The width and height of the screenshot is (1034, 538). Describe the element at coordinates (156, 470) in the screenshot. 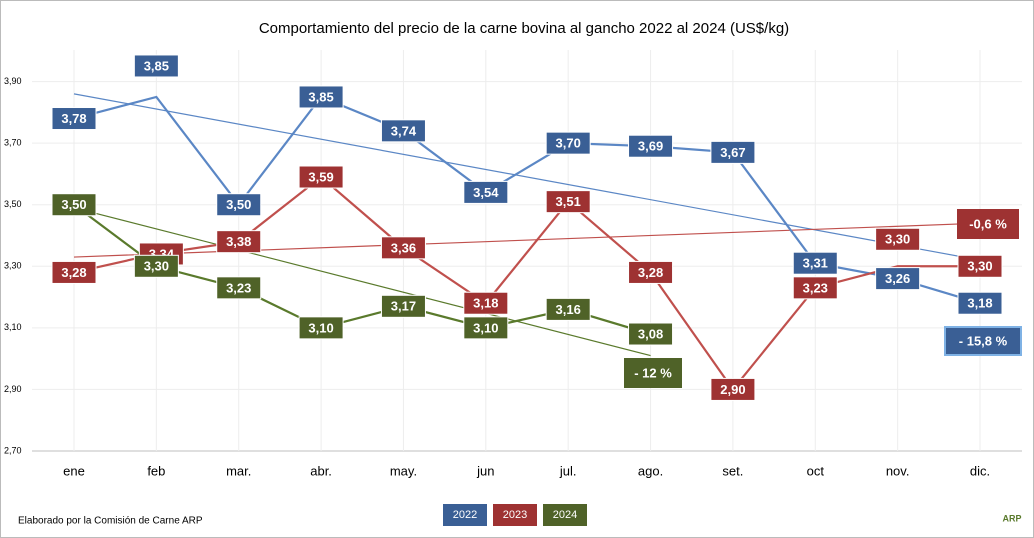

I see `x-tick-label: feb` at that location.